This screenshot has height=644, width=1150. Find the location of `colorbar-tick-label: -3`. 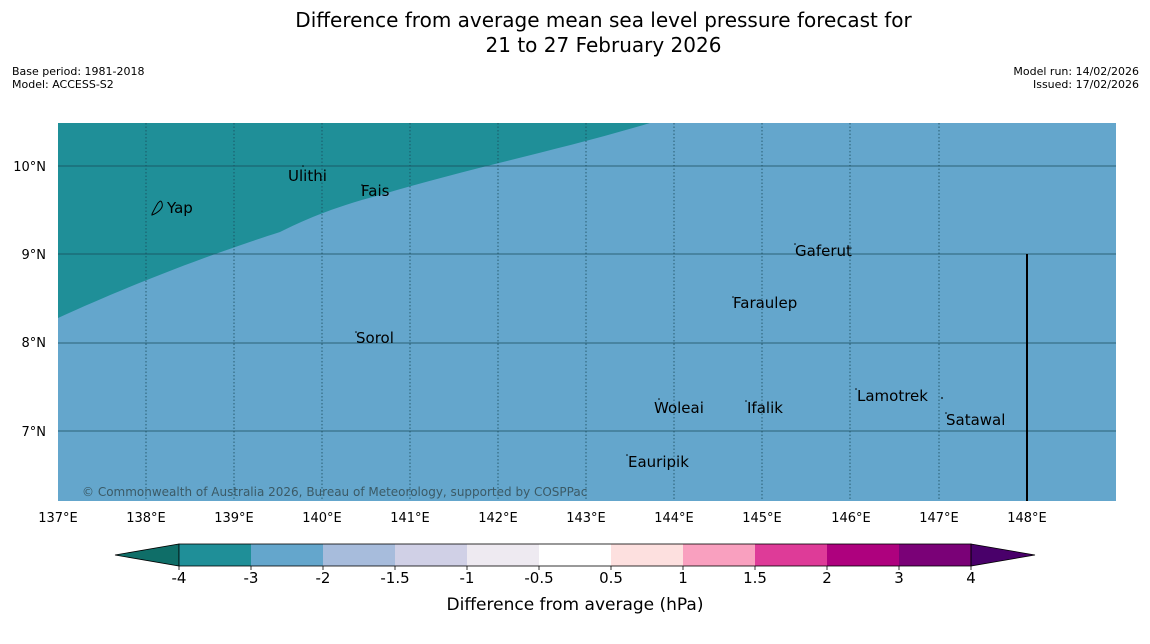

colorbar-tick-label: -3 is located at coordinates (251, 578).